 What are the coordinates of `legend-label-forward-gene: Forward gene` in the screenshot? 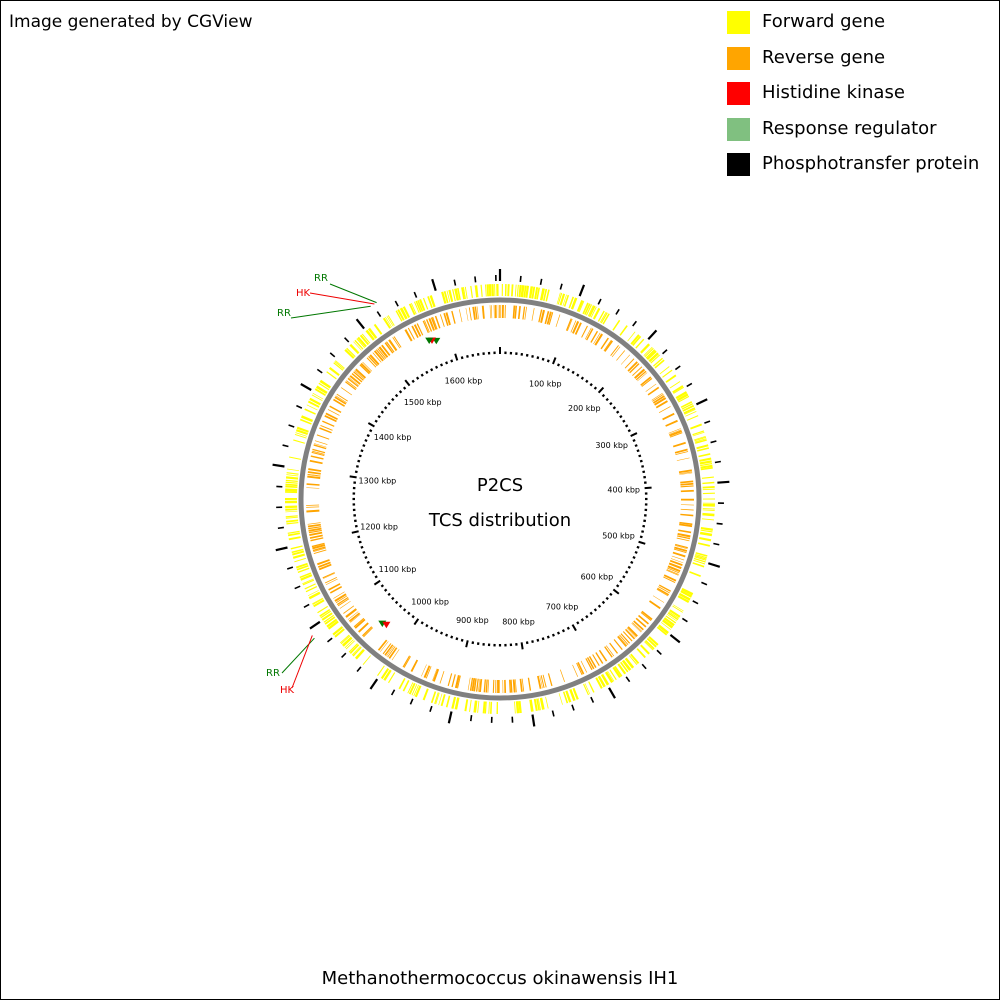 It's located at (824, 21).